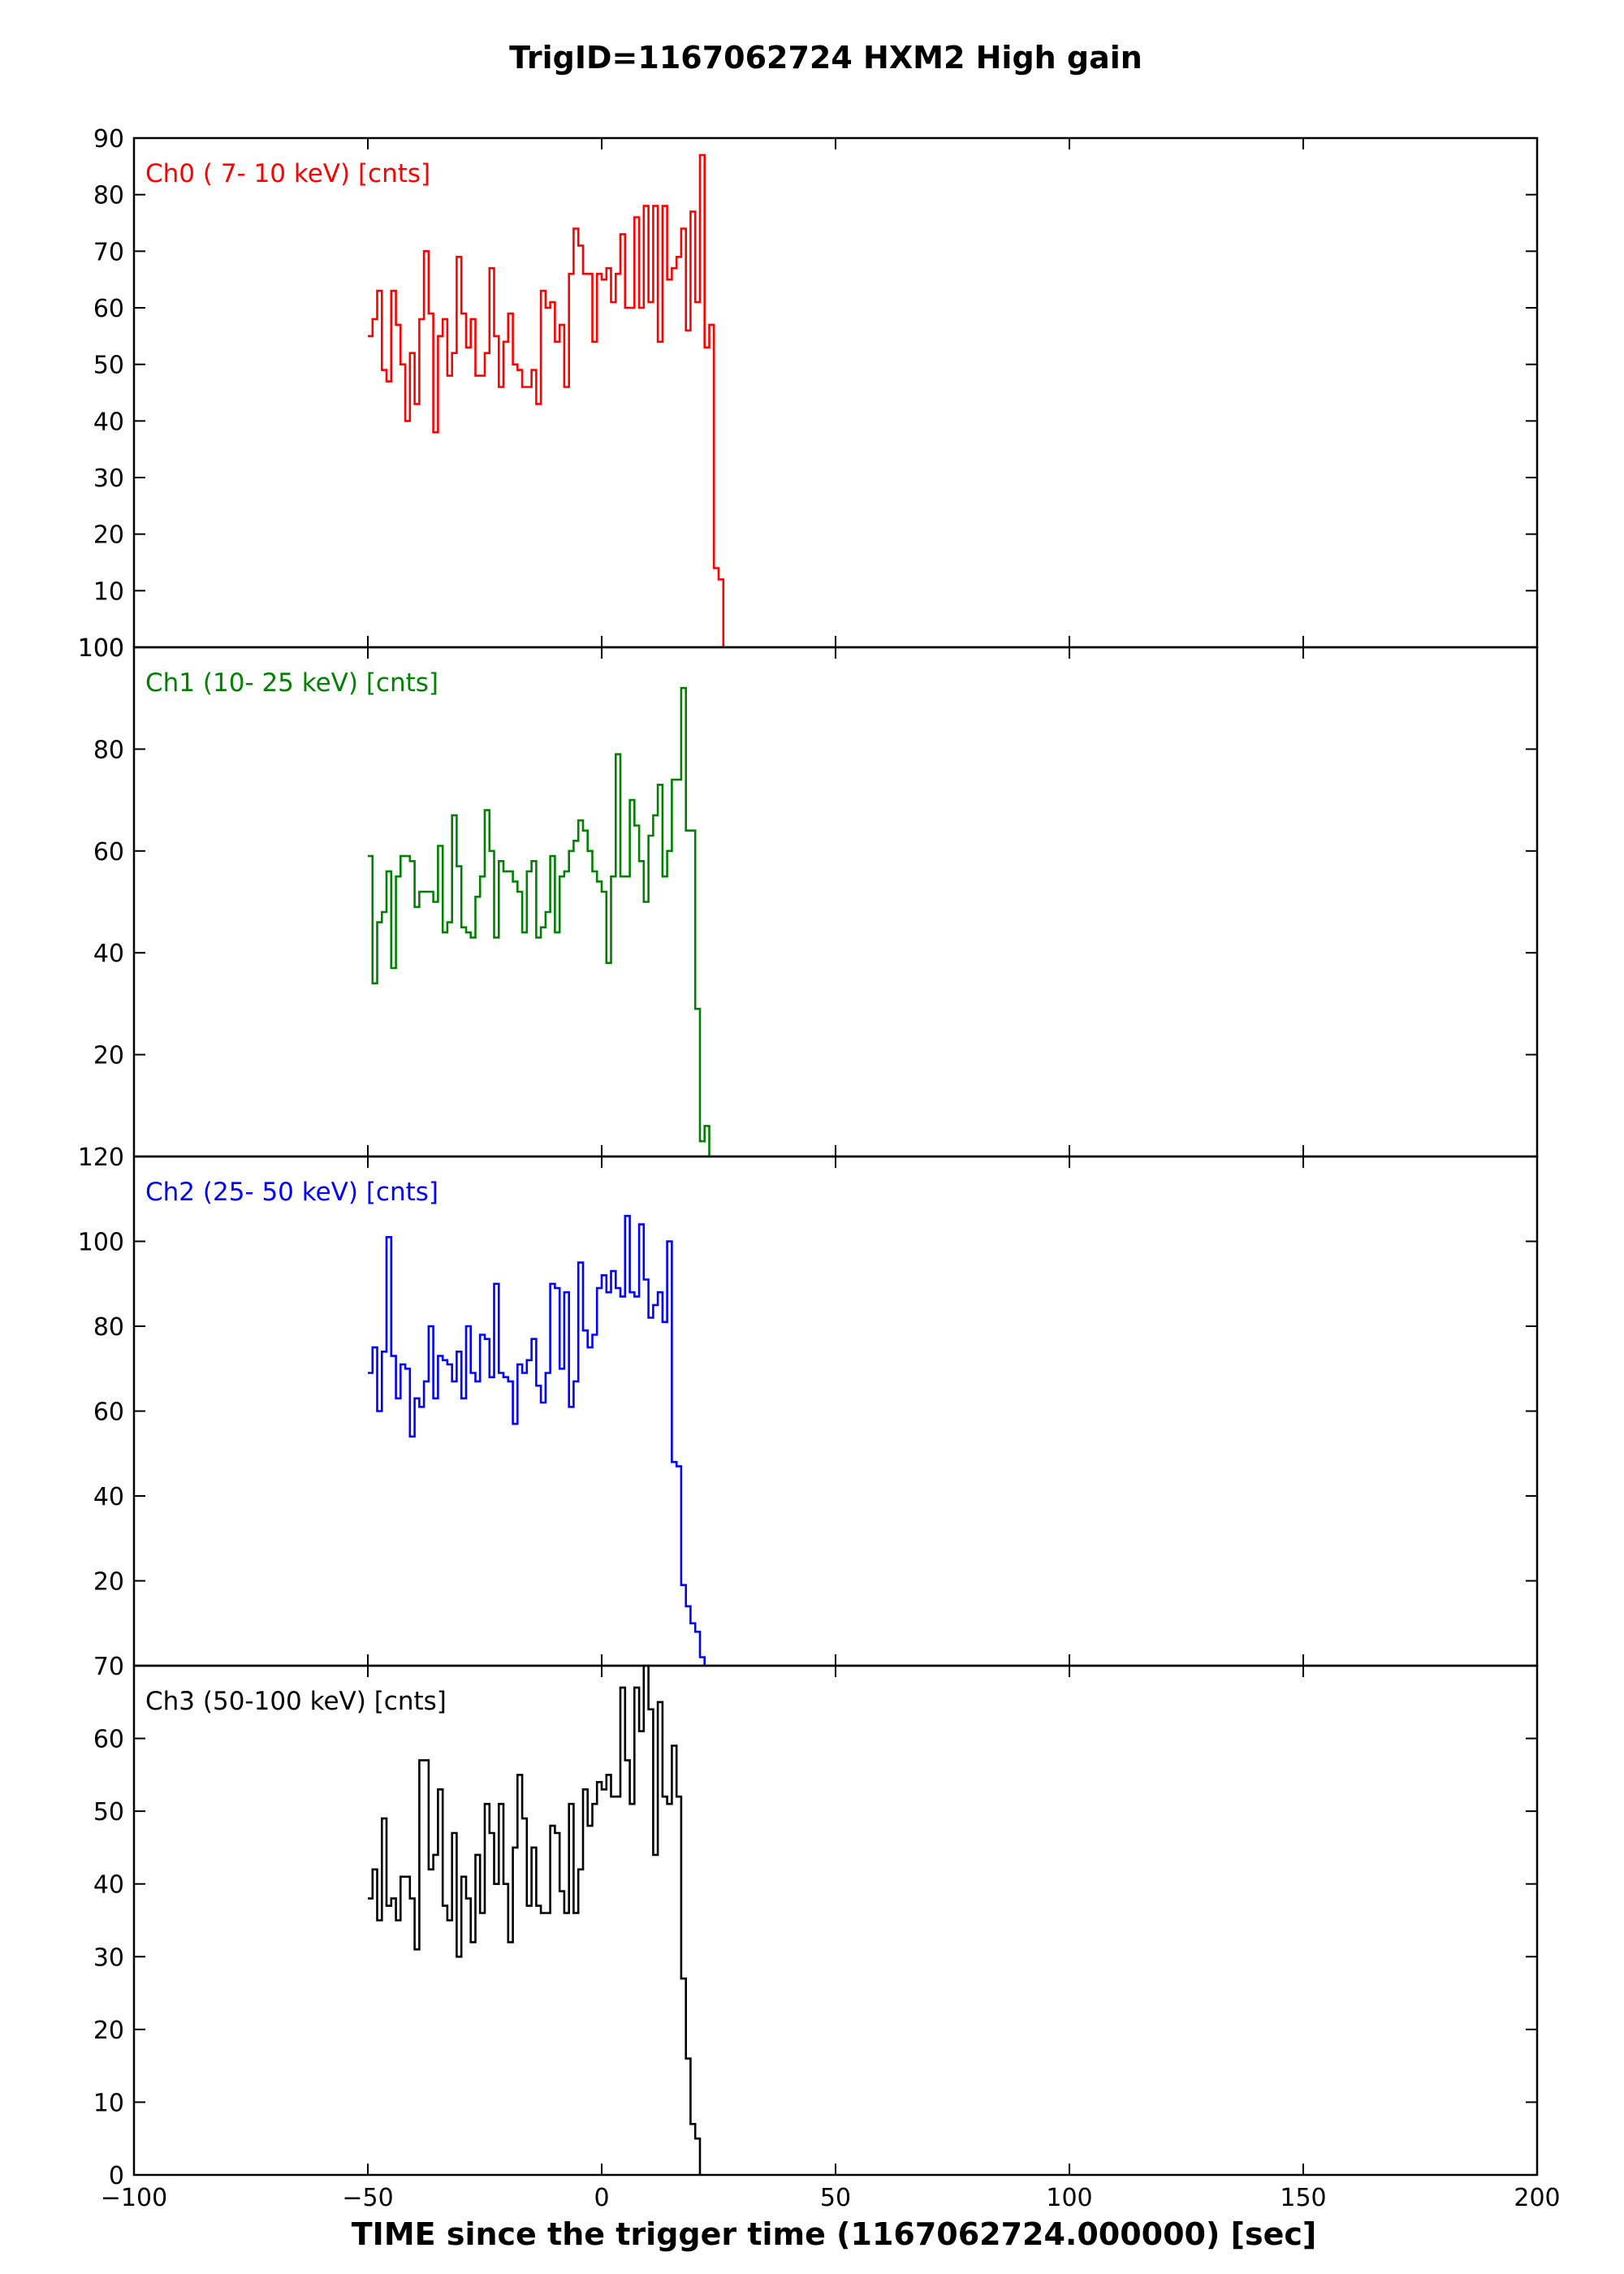  I want to click on y-tick-label-top: 120, so click(101, 1157).